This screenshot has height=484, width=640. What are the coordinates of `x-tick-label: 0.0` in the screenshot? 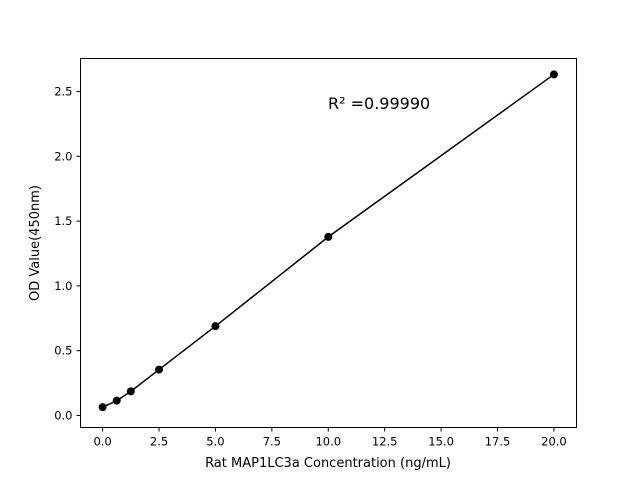 It's located at (102, 442).